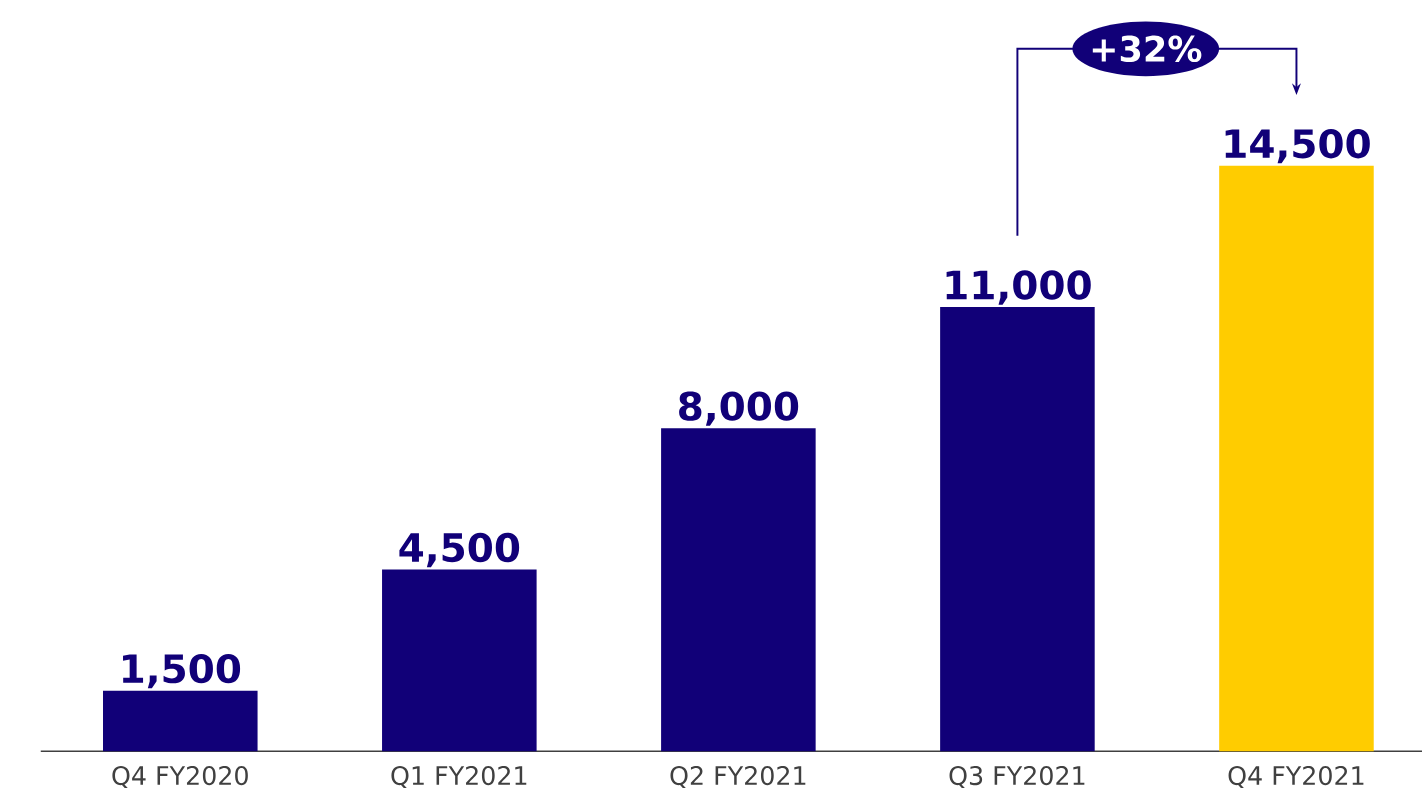 This screenshot has height=799, width=1422. I want to click on text: +32%, so click(1147, 48).